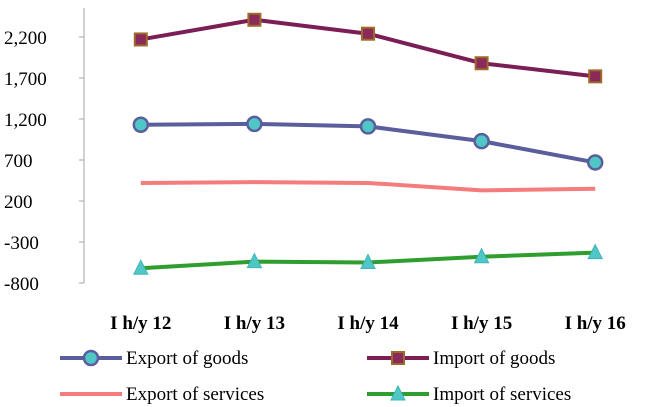  Describe the element at coordinates (502, 394) in the screenshot. I see `legend-label: Import of services` at that location.